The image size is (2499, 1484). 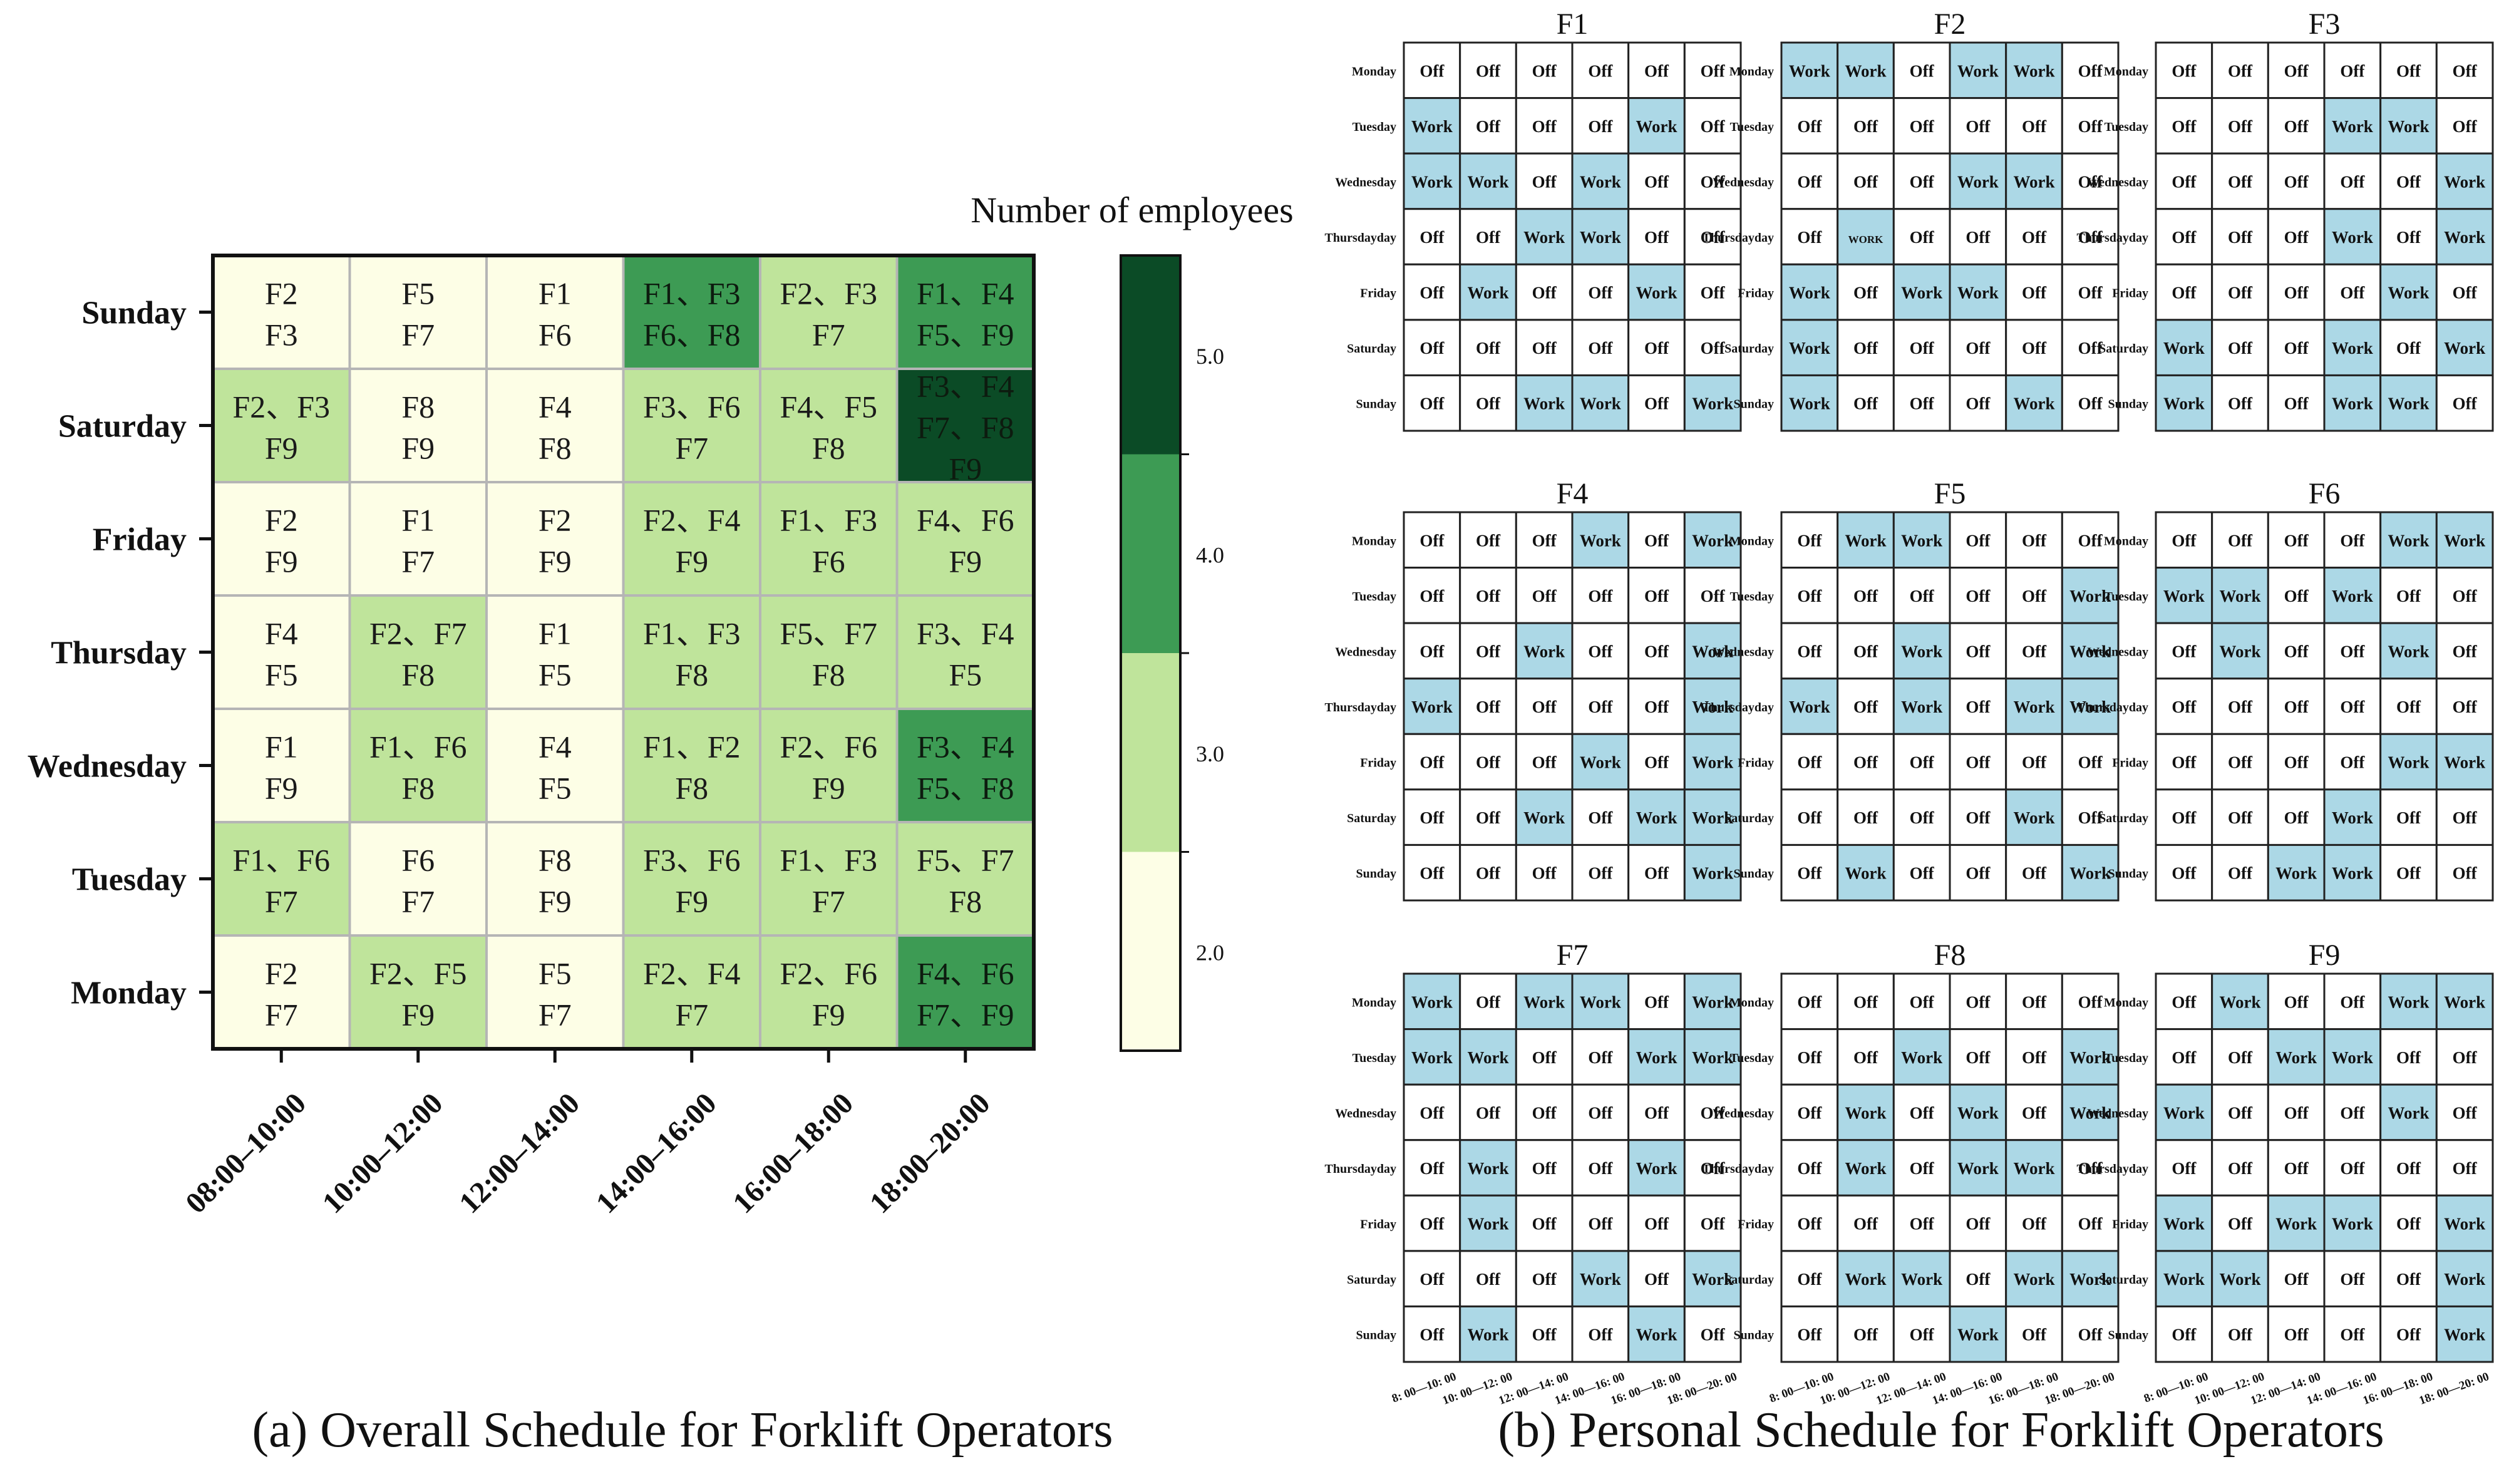 What do you see at coordinates (965, 386) in the screenshot?
I see `heatmap-cell-label: F3、F4` at bounding box center [965, 386].